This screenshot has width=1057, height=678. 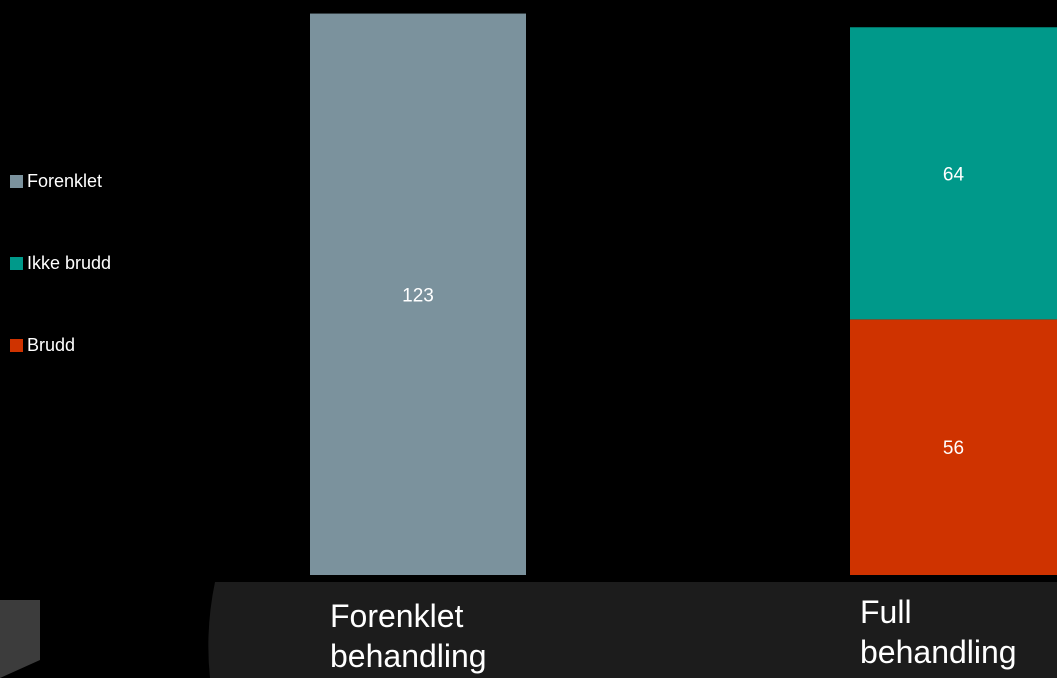 I want to click on background-circle-mask, so click(x=107, y=630).